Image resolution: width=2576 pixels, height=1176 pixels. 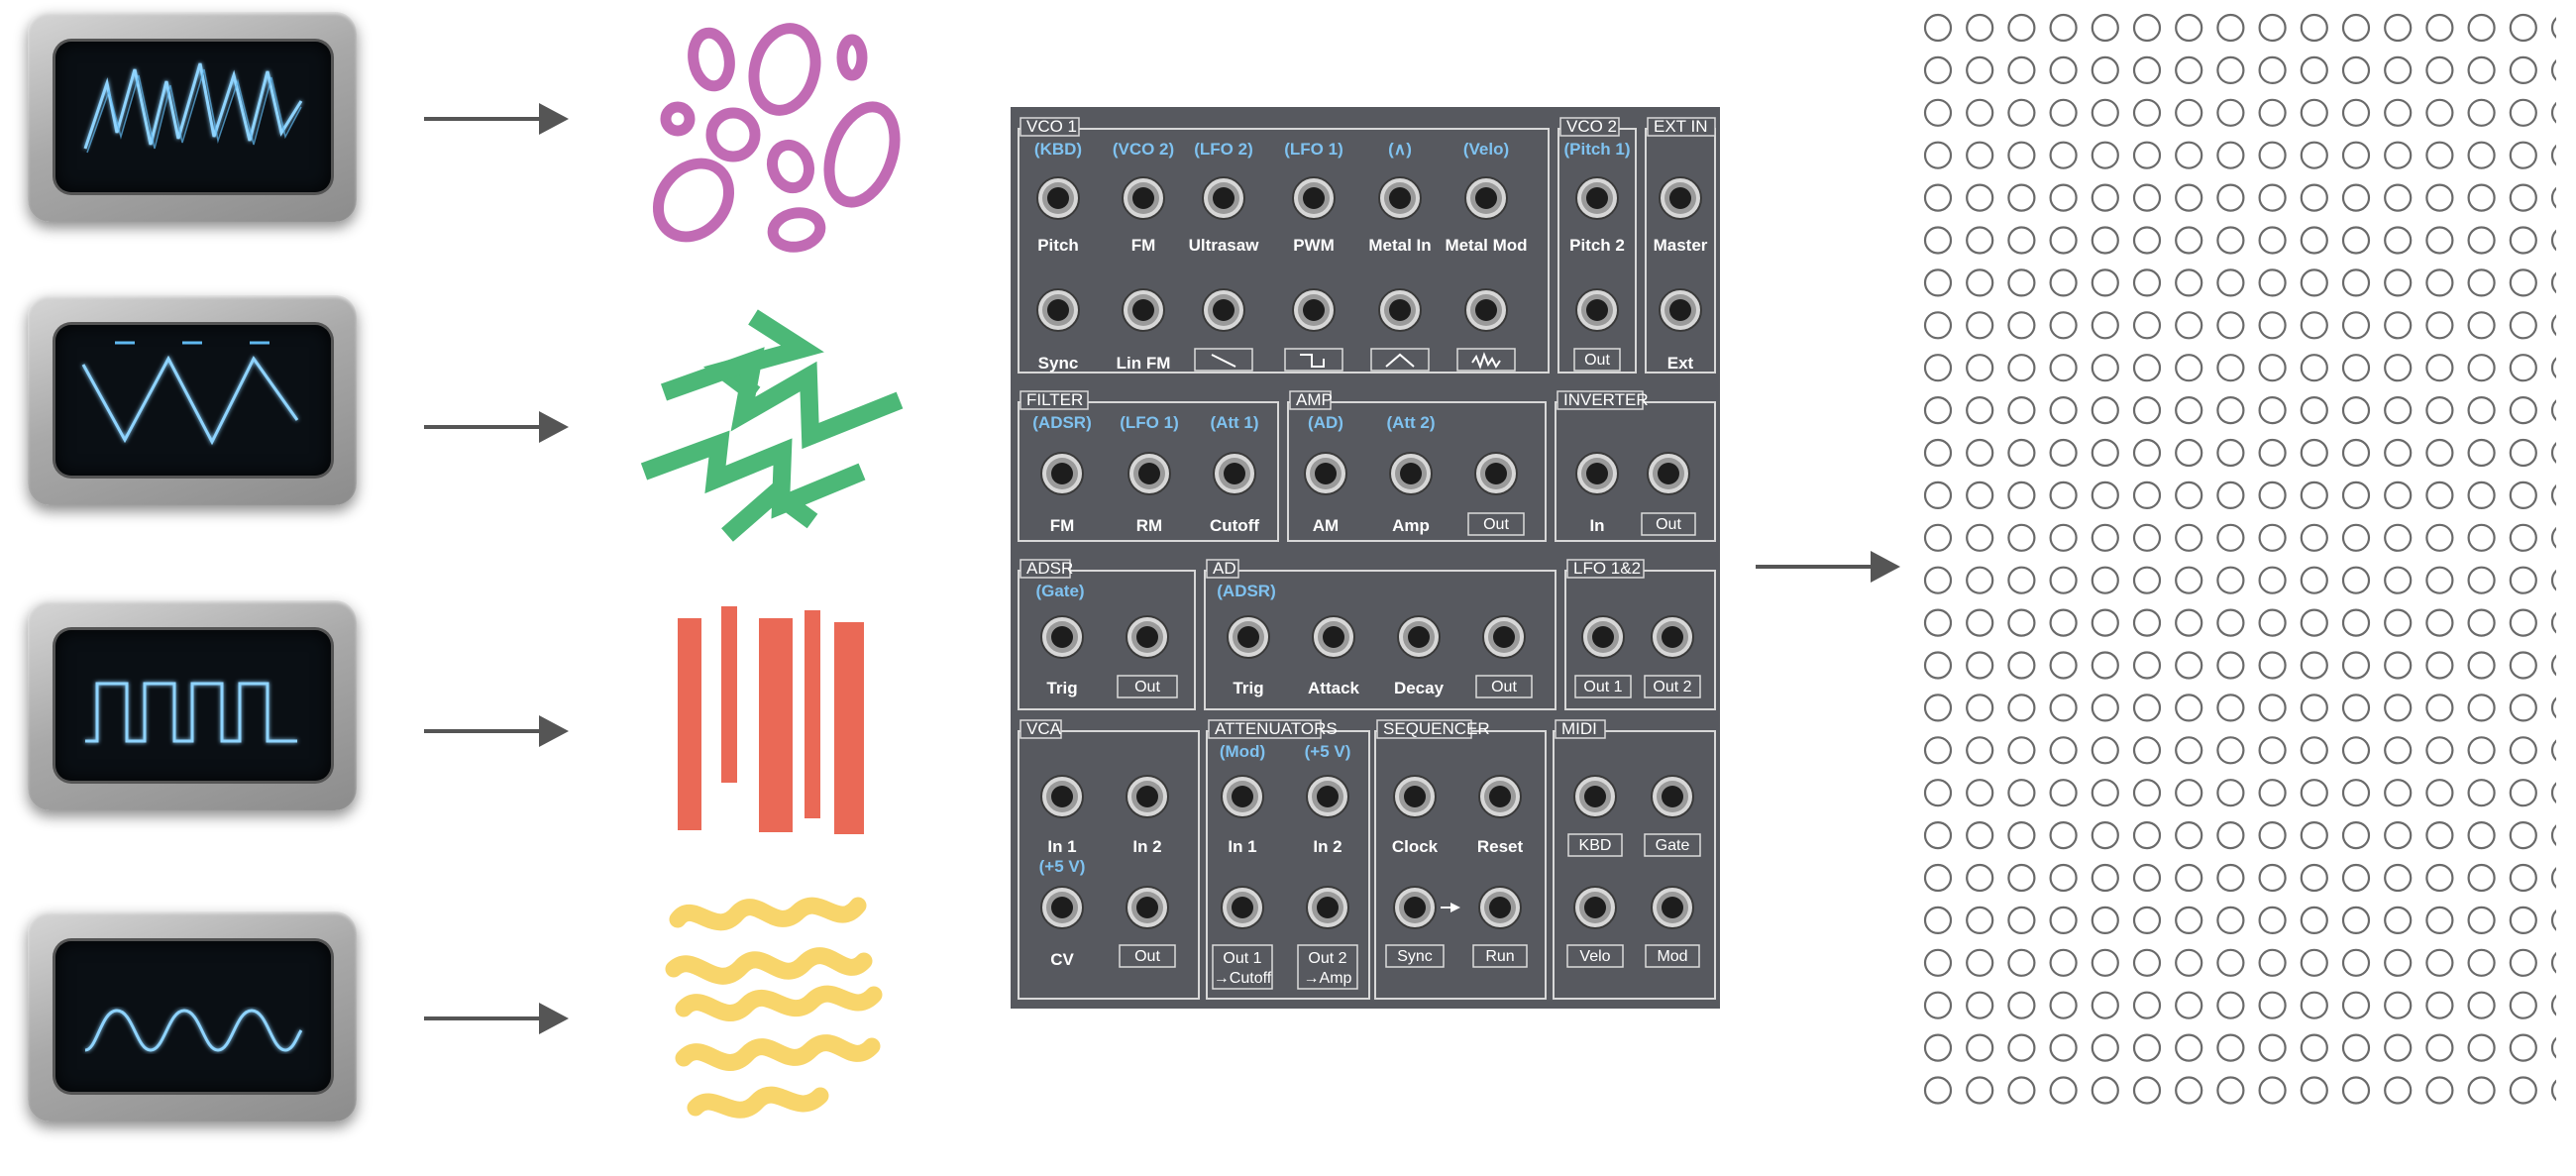 I want to click on output-label: KBD, so click(x=1595, y=846).